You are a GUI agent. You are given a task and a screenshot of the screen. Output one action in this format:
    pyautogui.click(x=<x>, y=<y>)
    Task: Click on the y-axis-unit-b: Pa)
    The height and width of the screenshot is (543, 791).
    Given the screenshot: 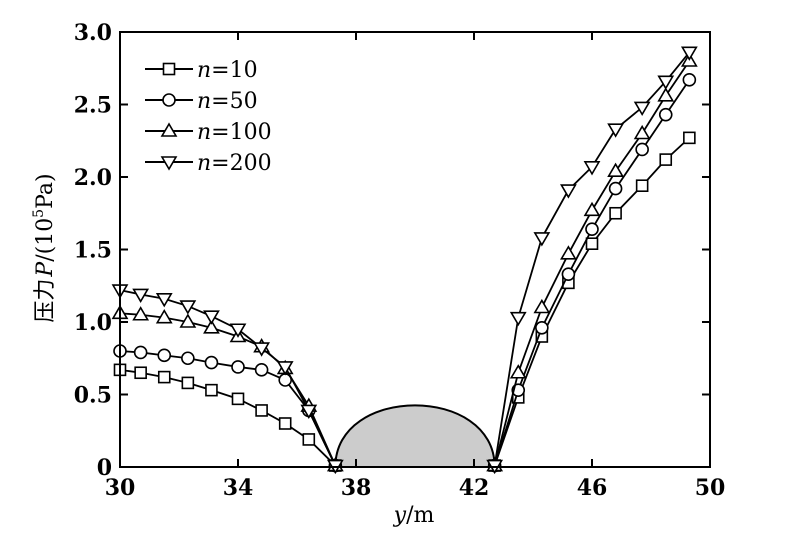 What is the action you would take?
    pyautogui.click(x=45, y=191)
    